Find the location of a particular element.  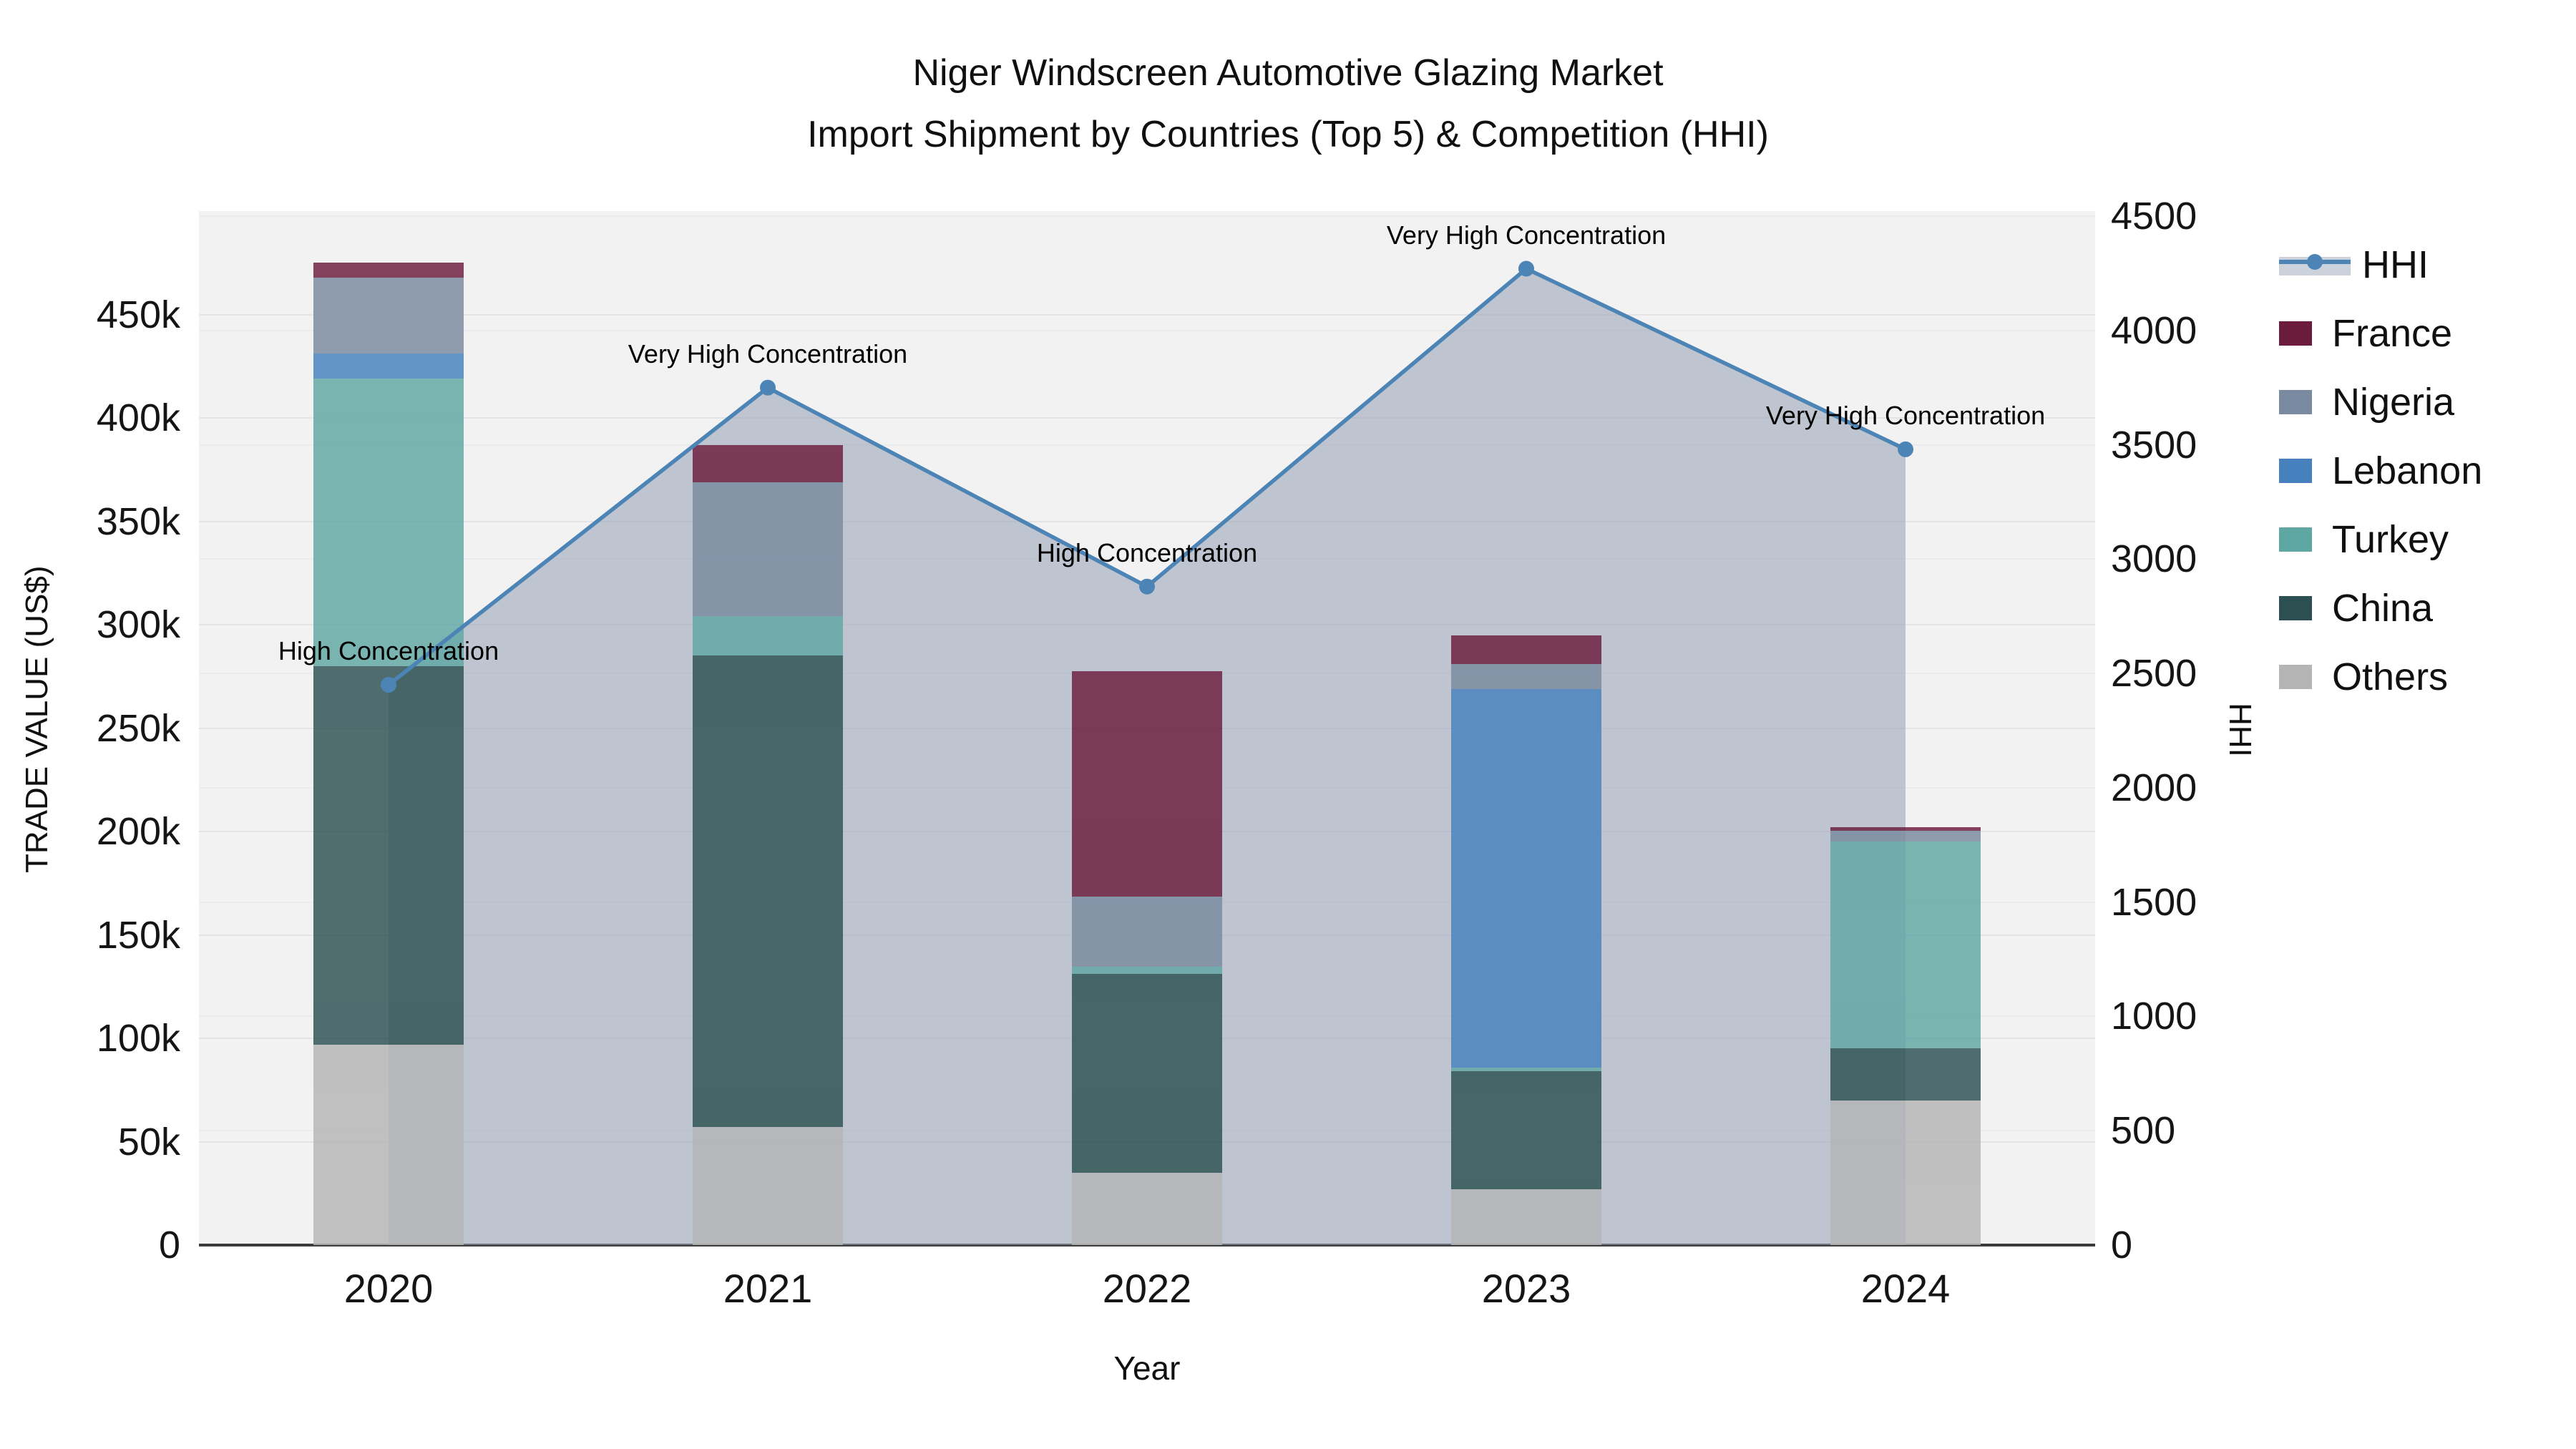

bar-segment-2020-nigeria is located at coordinates (389, 315).